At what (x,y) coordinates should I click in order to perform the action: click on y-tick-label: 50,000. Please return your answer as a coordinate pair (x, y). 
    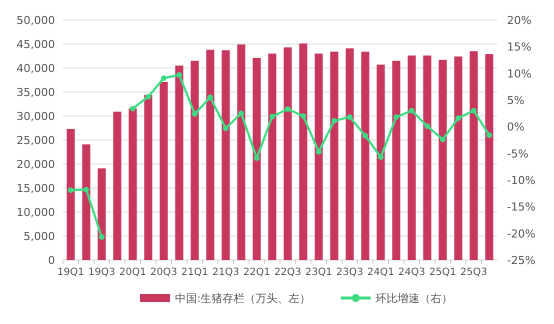
    Looking at the image, I should click on (35, 20).